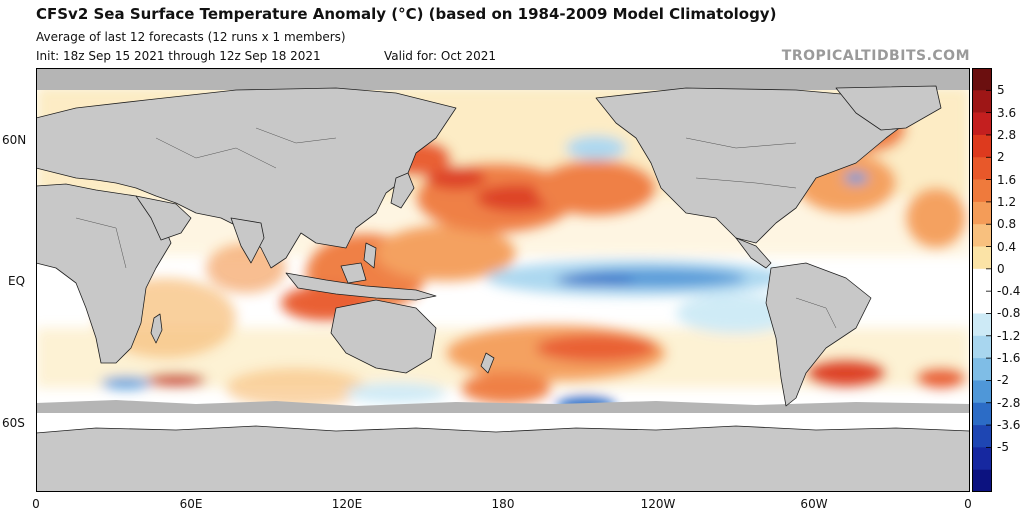 This screenshot has width=1024, height=513. What do you see at coordinates (163, 218) in the screenshot?
I see `arabia` at bounding box center [163, 218].